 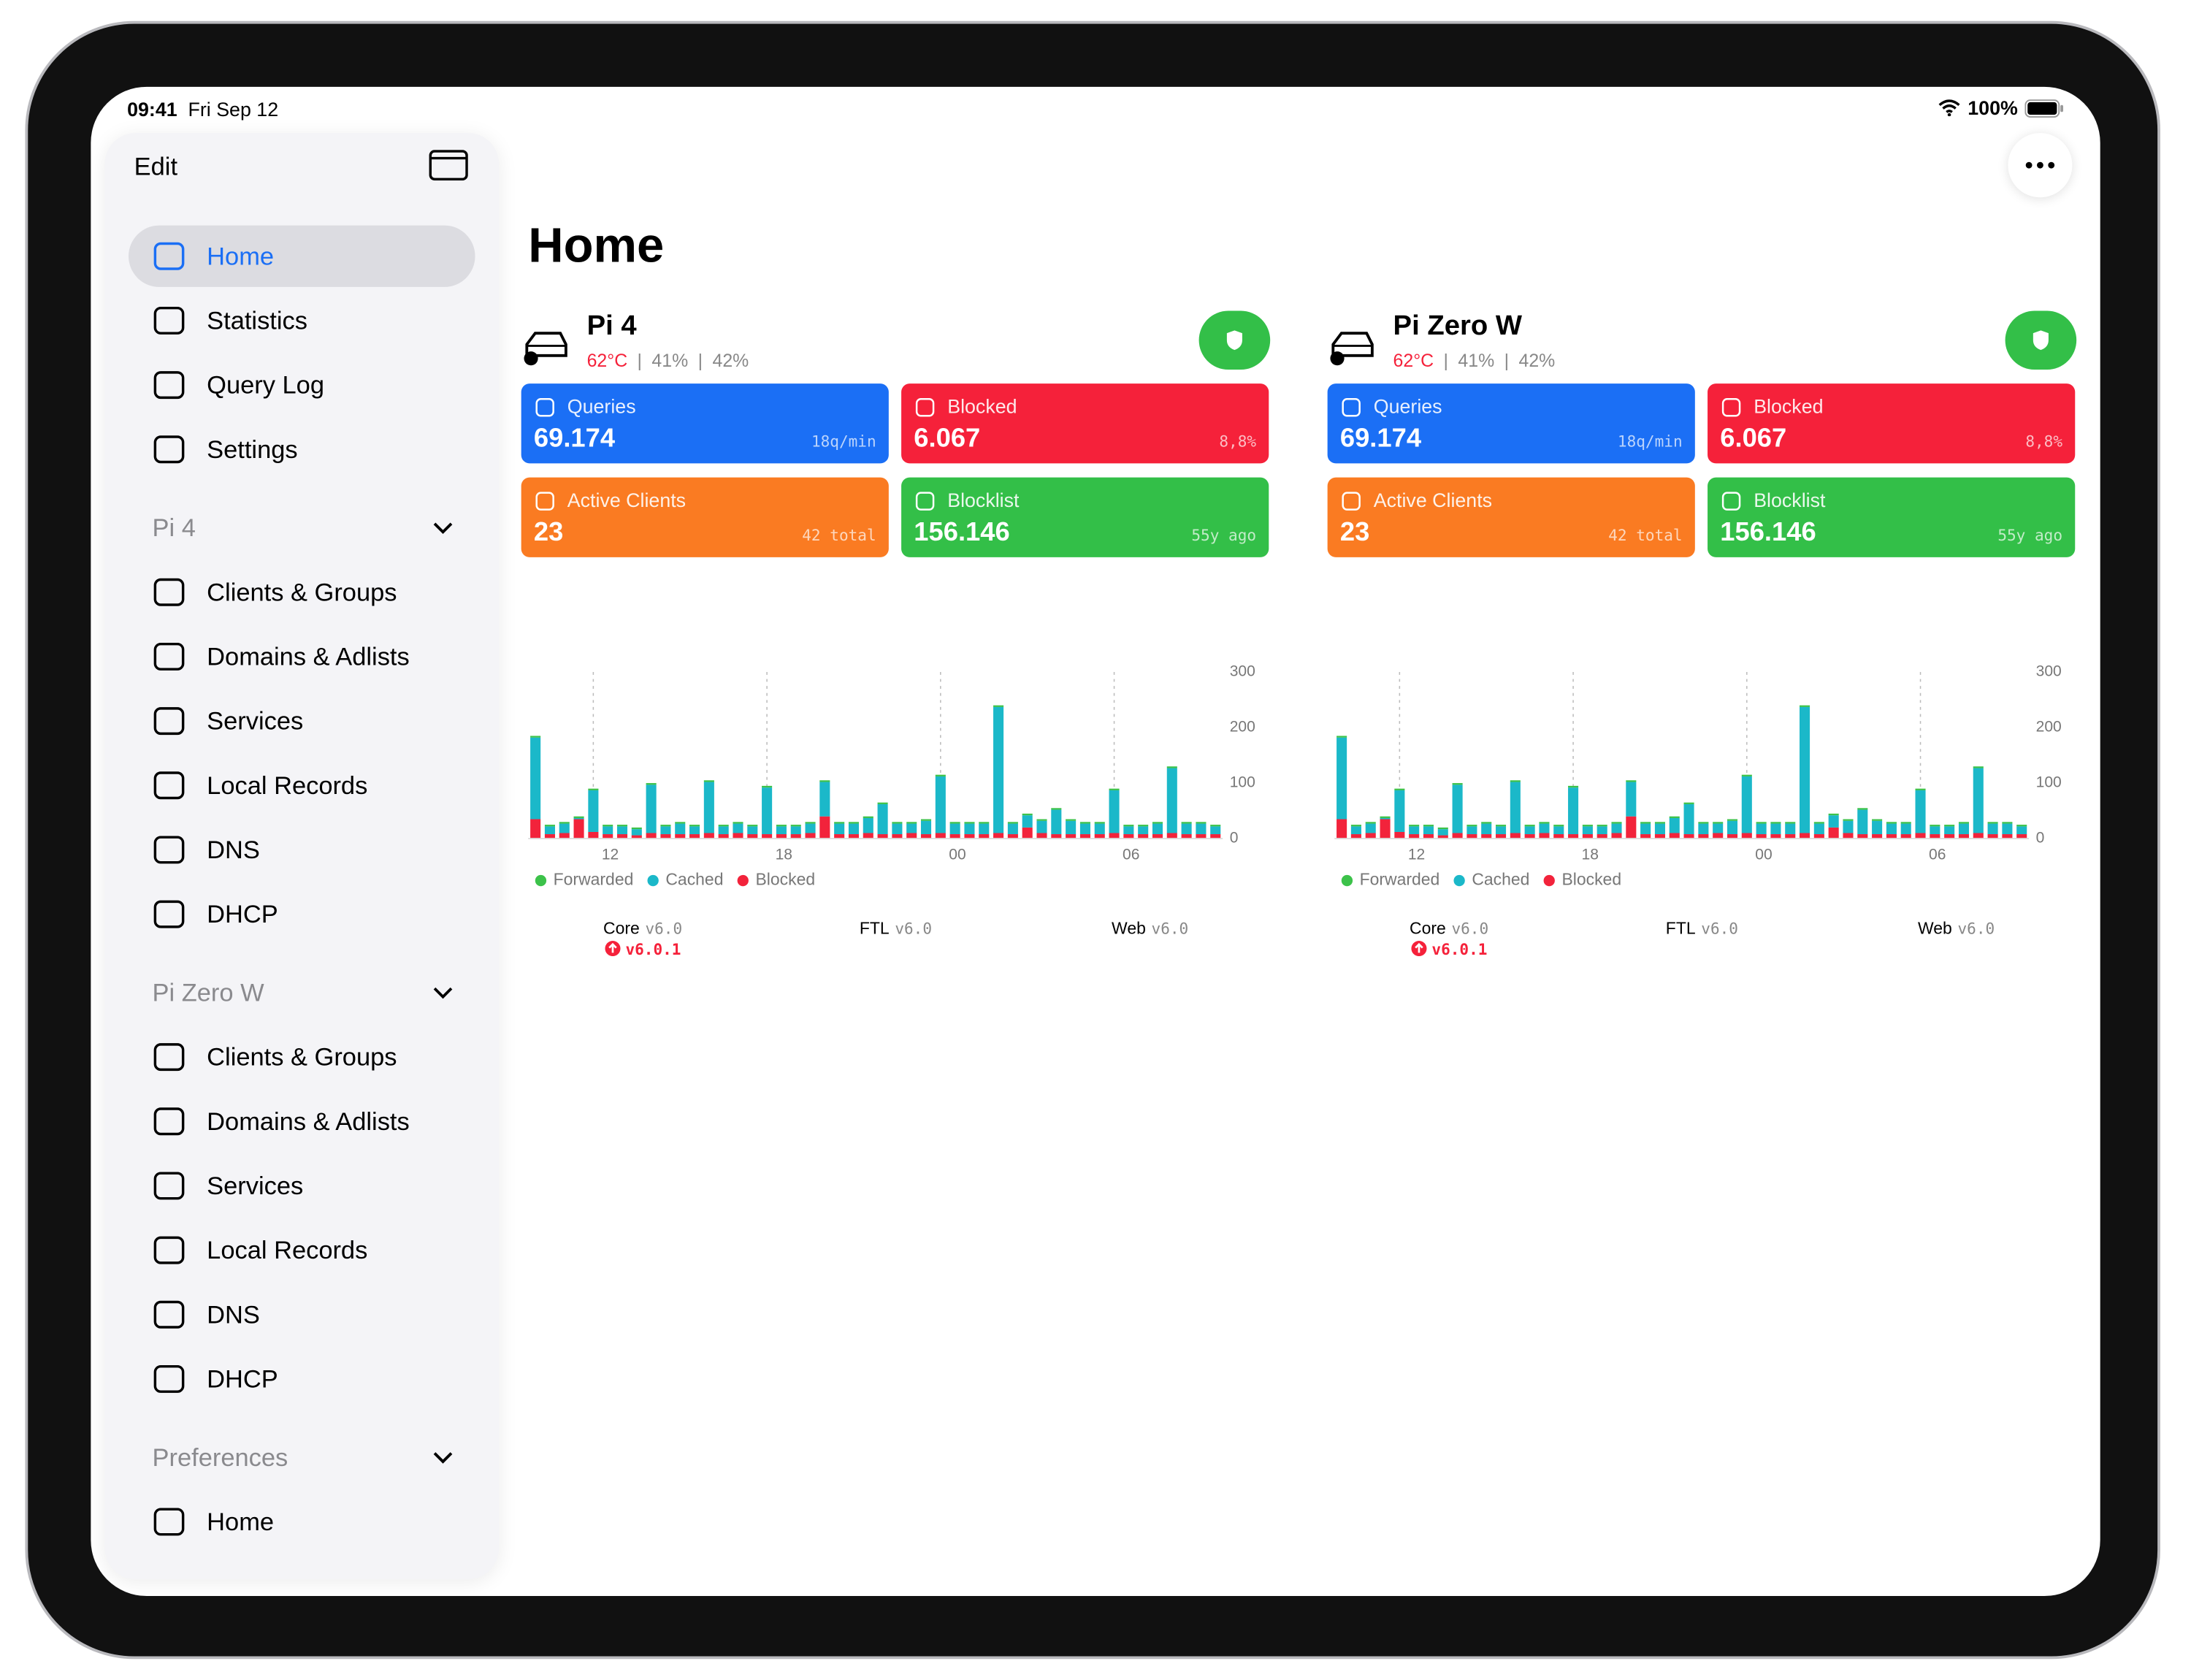 What do you see at coordinates (308, 1121) in the screenshot?
I see `sidebar-item-label: Domains & Adlists` at bounding box center [308, 1121].